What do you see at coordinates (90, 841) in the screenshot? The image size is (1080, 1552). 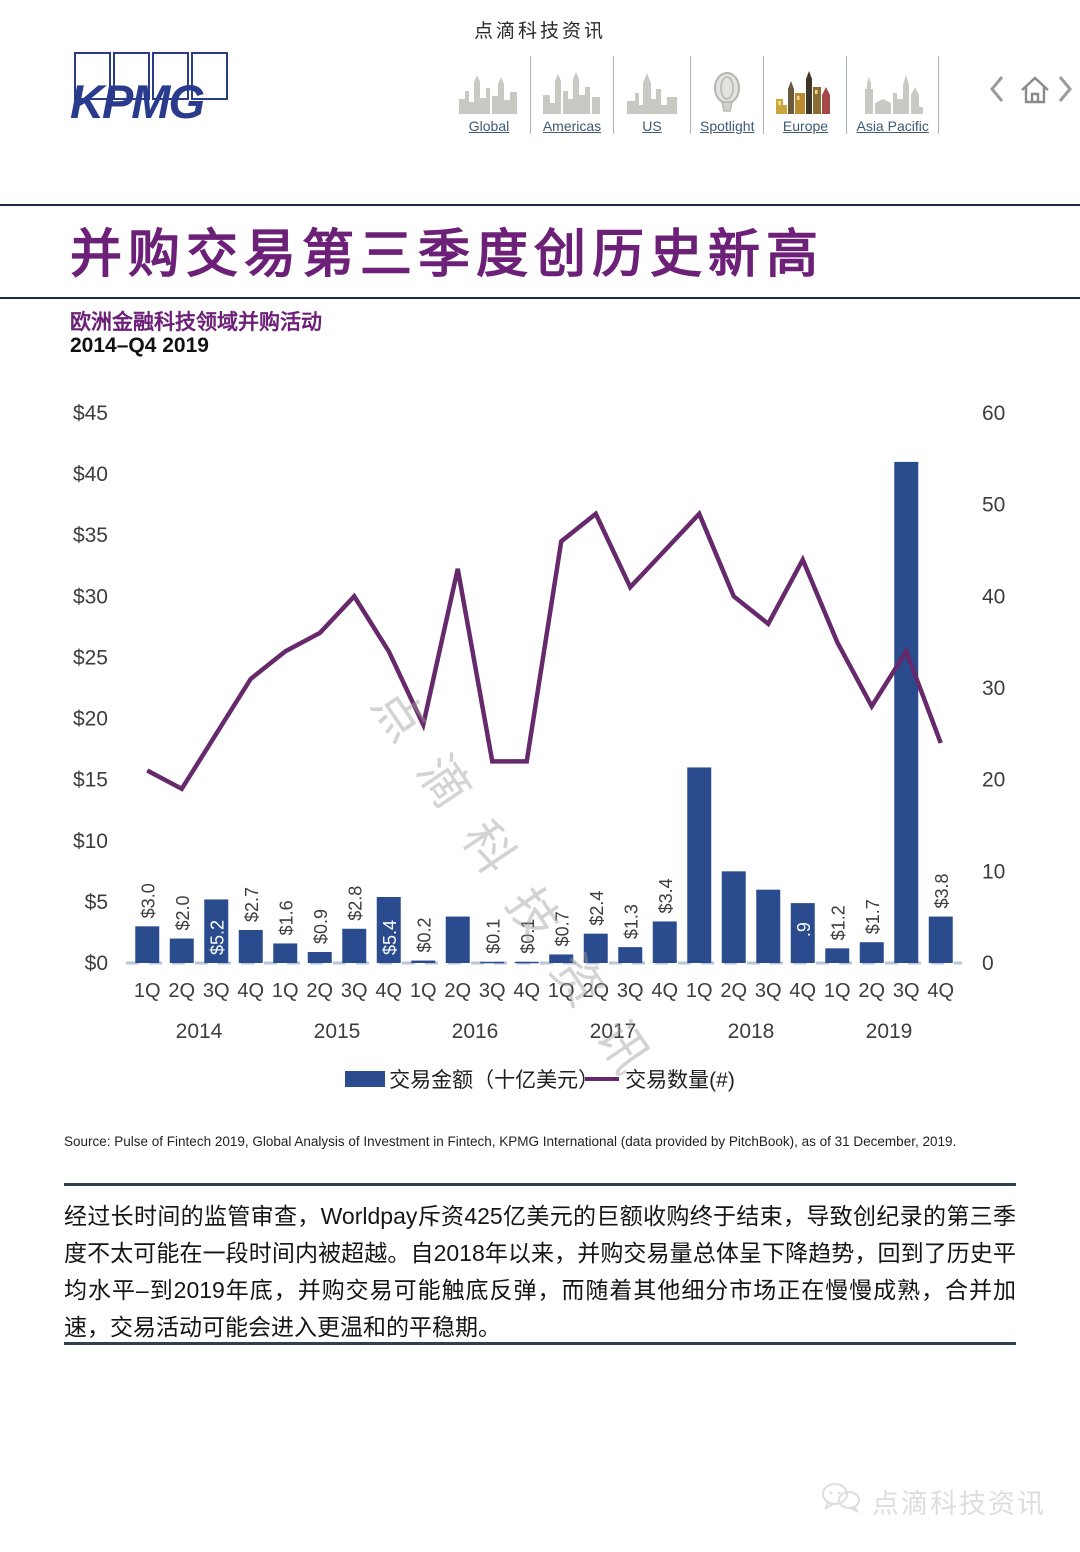 I see `y-axis-left-tick: $10` at bounding box center [90, 841].